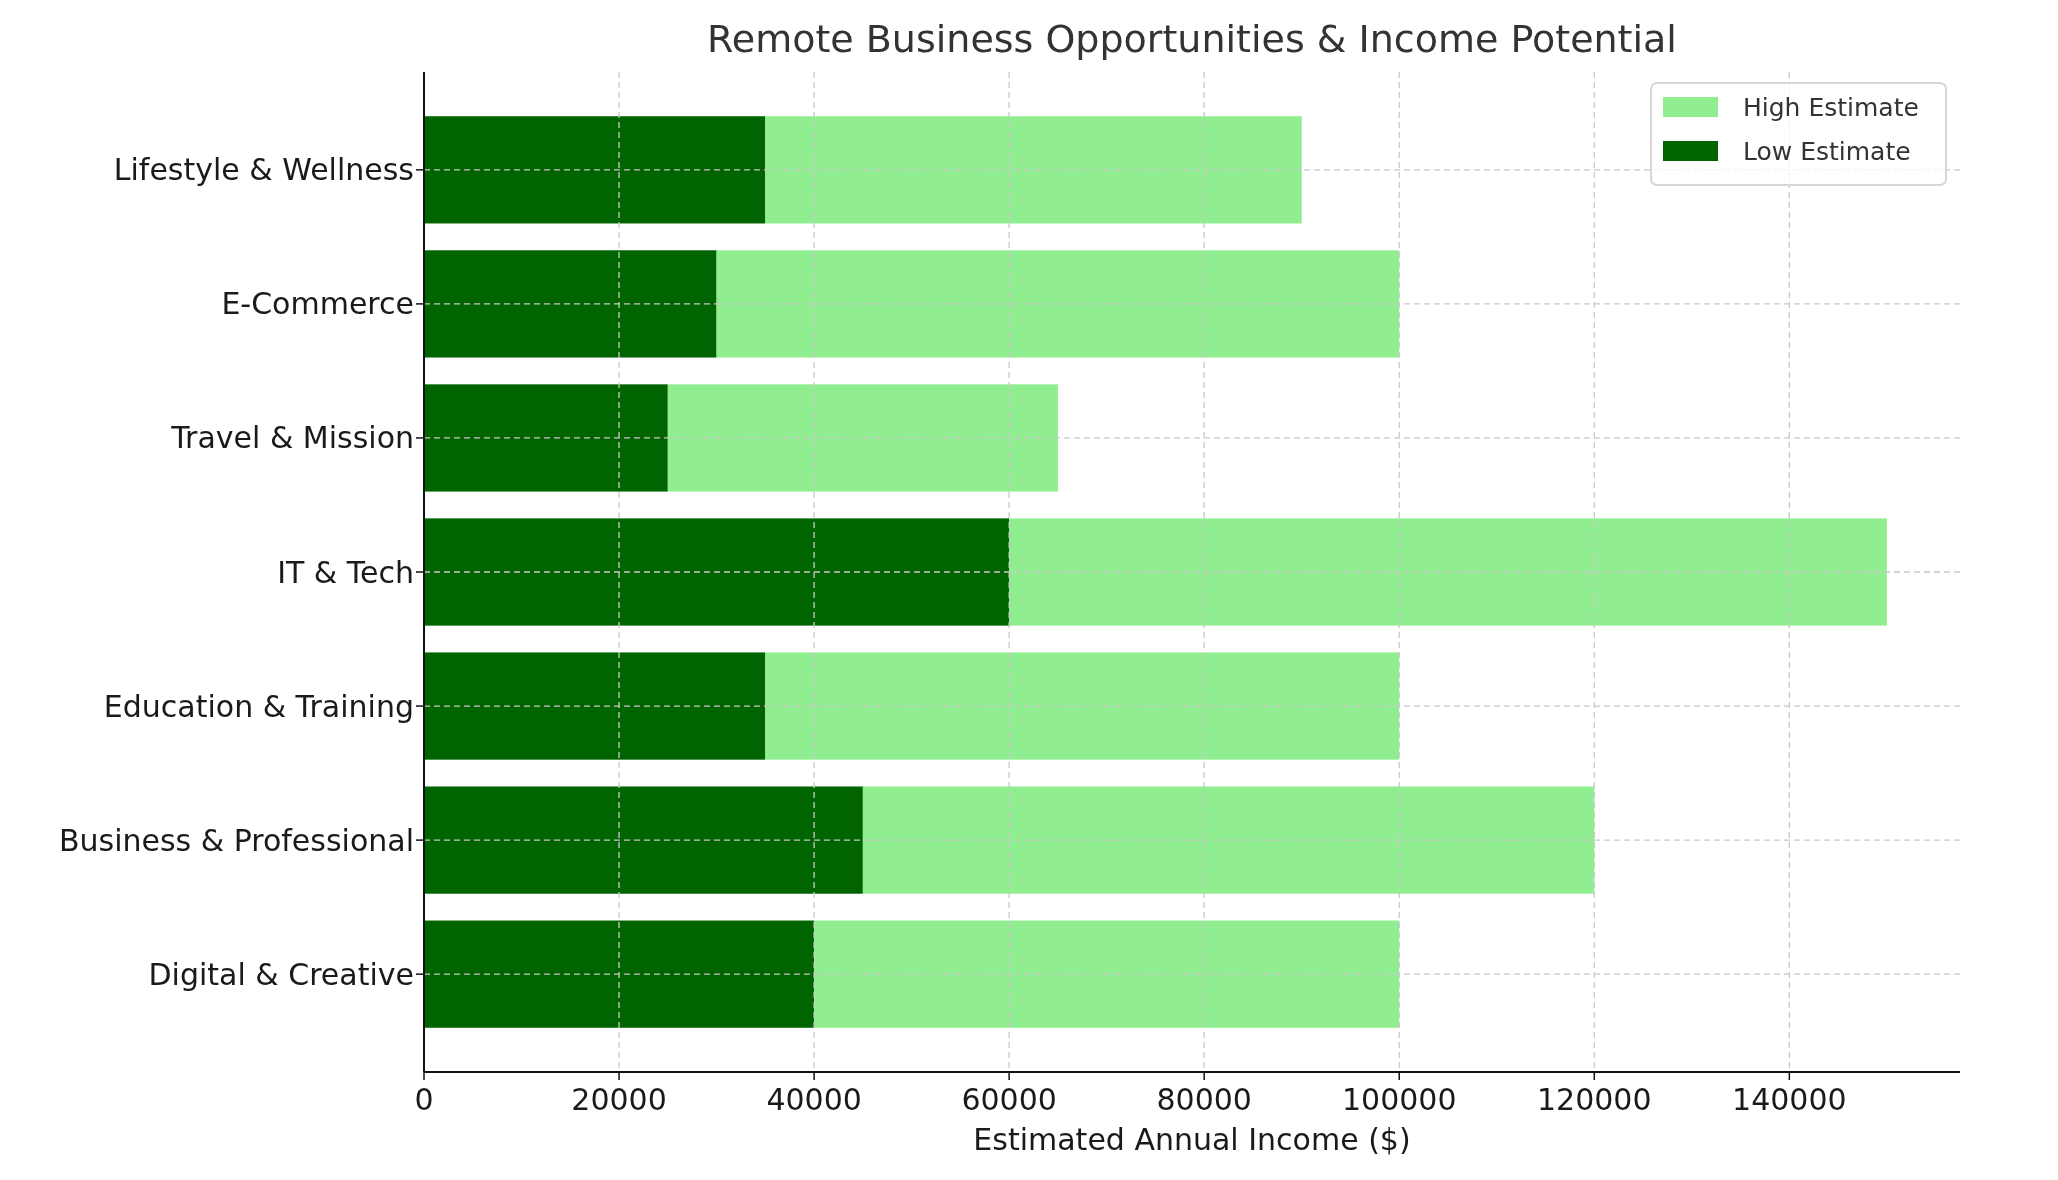 The height and width of the screenshot is (1180, 2058). Describe the element at coordinates (292, 438) in the screenshot. I see `y-tick-label: Travel & Mission` at that location.